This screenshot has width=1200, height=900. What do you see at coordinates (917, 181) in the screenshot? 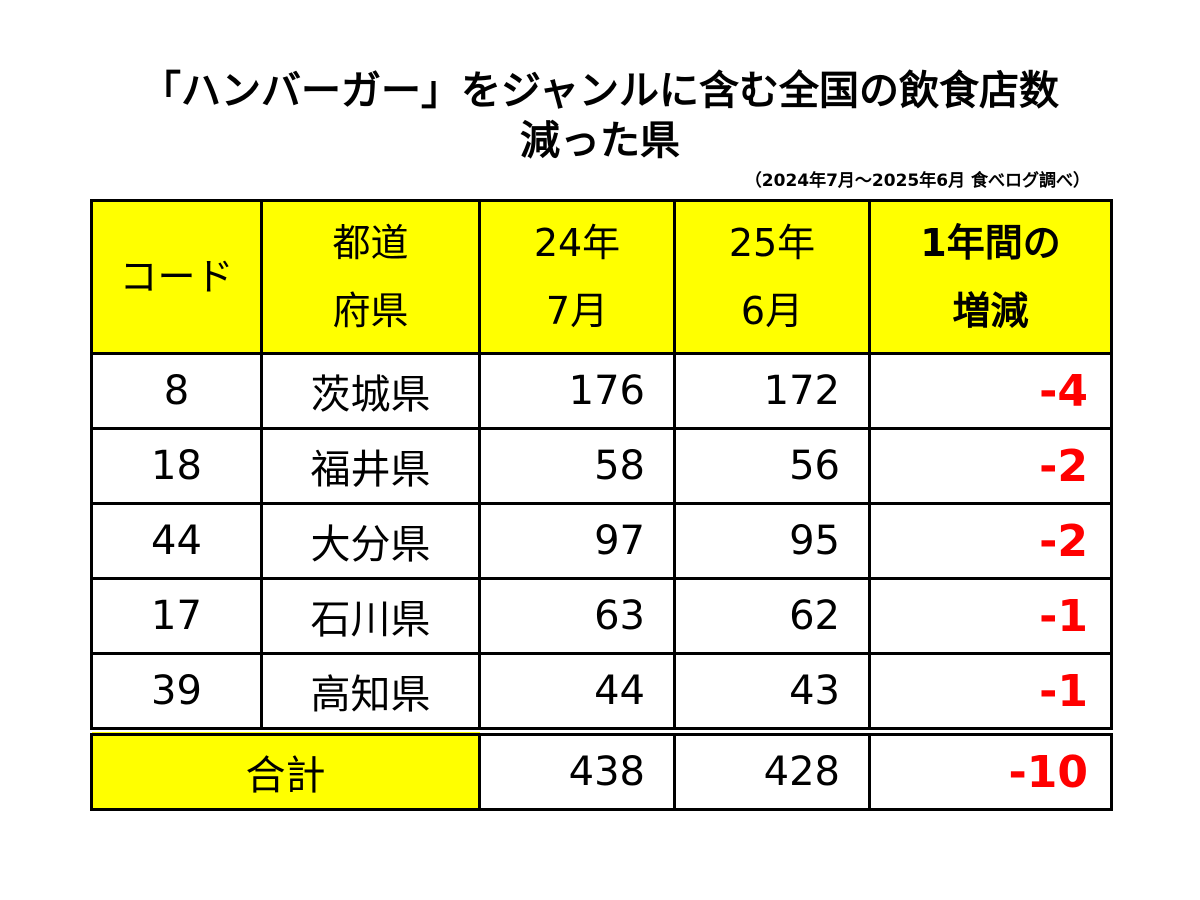
I see `source-note: （2024年7月～2025年6月 食べログ調べ）` at bounding box center [917, 181].